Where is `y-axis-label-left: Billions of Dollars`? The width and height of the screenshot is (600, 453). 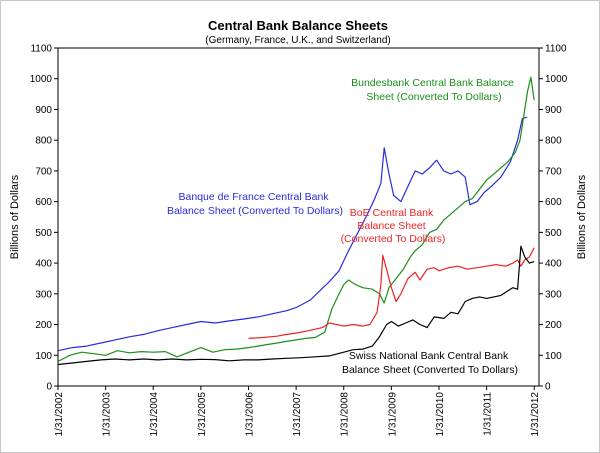 y-axis-label-left: Billions of Dollars is located at coordinates (15, 216).